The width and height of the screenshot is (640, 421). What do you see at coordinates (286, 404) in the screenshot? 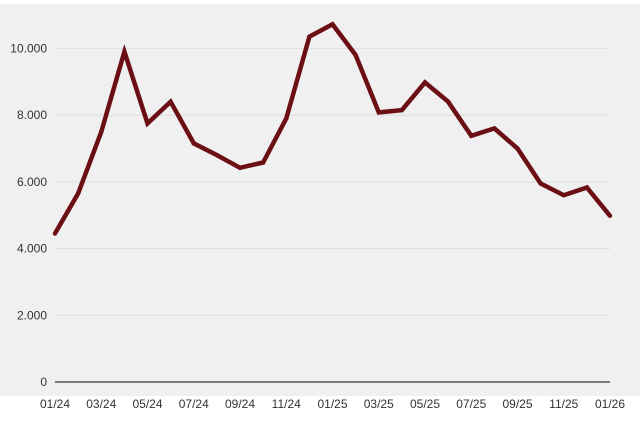
I see `x-tick-label: 11/24` at bounding box center [286, 404].